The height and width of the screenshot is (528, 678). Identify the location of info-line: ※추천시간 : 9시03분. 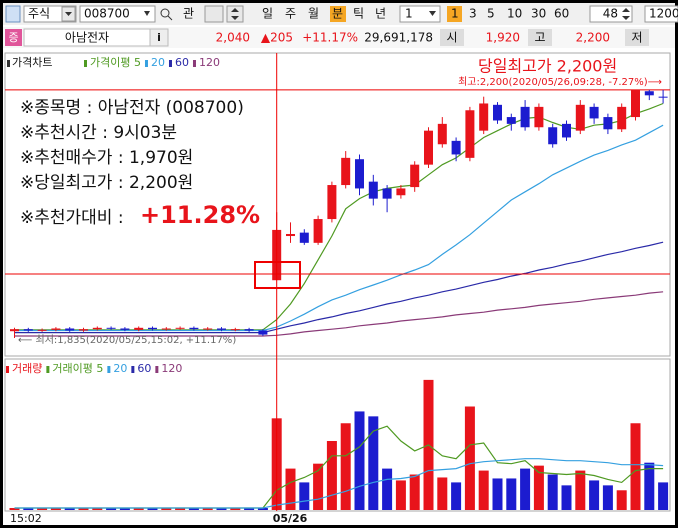
(98, 133).